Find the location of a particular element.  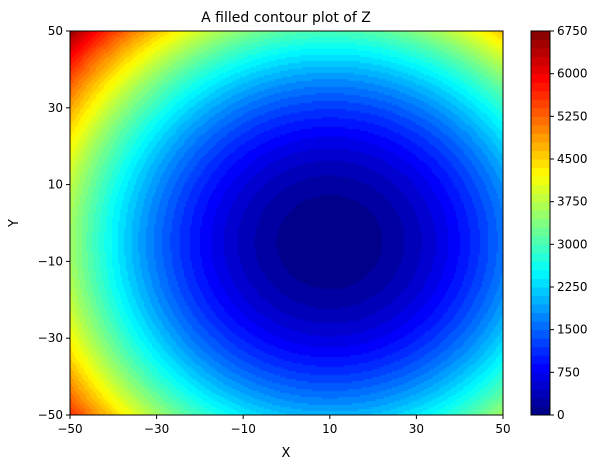

y-tick-label: −10 is located at coordinates (50, 261).